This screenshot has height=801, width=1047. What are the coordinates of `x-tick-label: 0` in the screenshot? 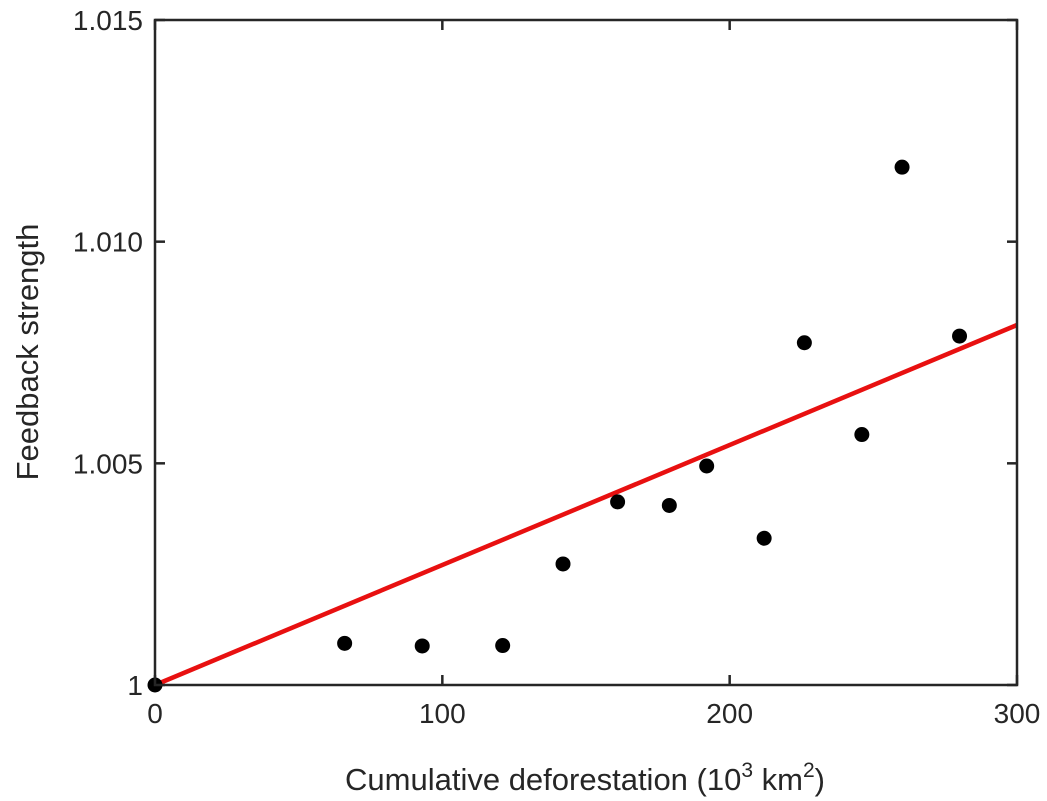 It's located at (155, 713).